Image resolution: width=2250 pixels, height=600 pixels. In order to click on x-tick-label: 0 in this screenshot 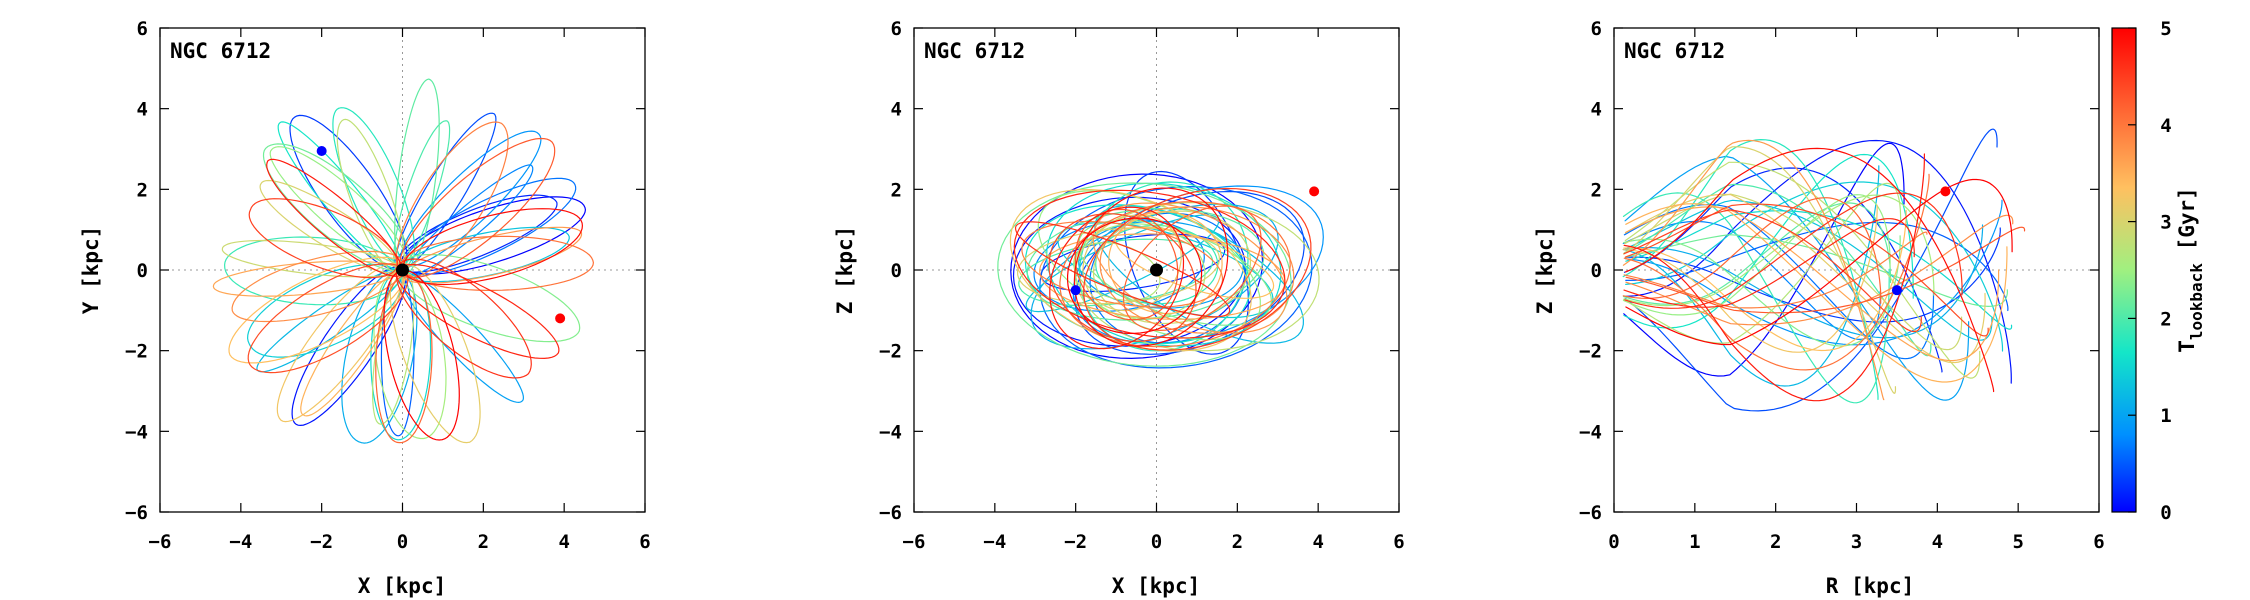, I will do `click(402, 542)`.